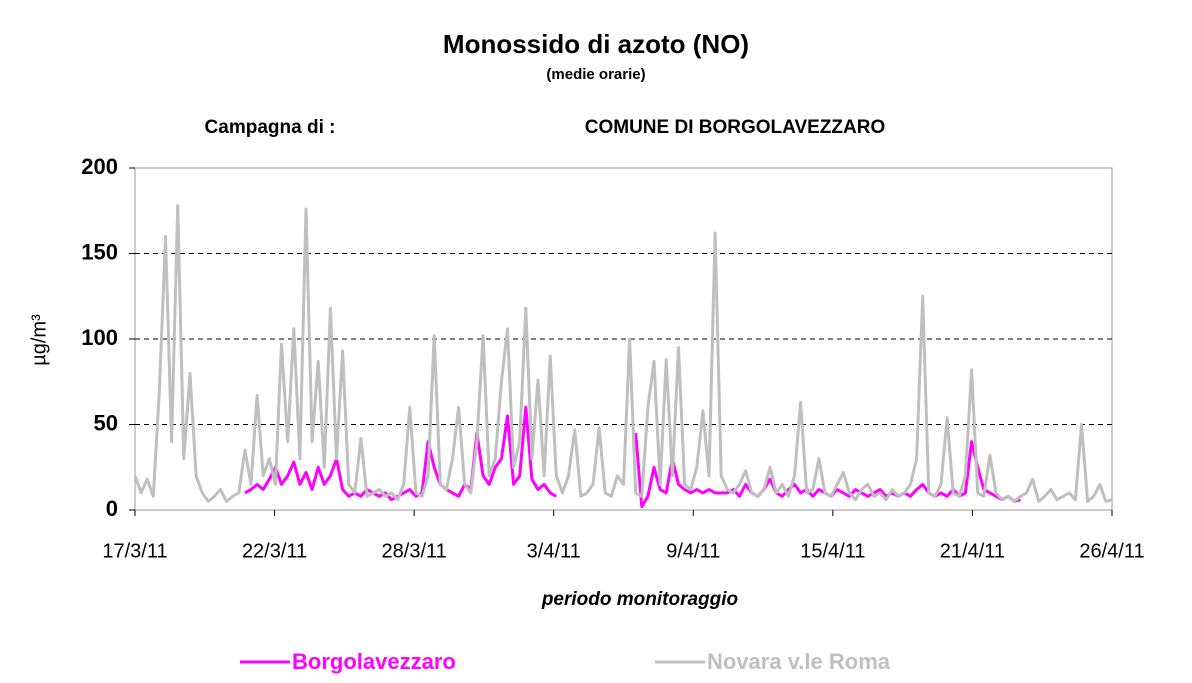  What do you see at coordinates (595, 74) in the screenshot?
I see `chart-subtitle: (medie orarie)` at bounding box center [595, 74].